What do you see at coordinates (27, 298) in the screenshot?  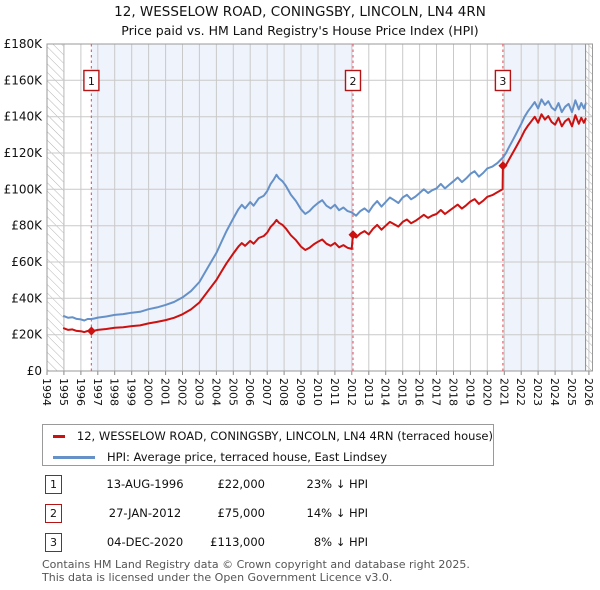 I see `svg-text: £40K` at bounding box center [27, 298].